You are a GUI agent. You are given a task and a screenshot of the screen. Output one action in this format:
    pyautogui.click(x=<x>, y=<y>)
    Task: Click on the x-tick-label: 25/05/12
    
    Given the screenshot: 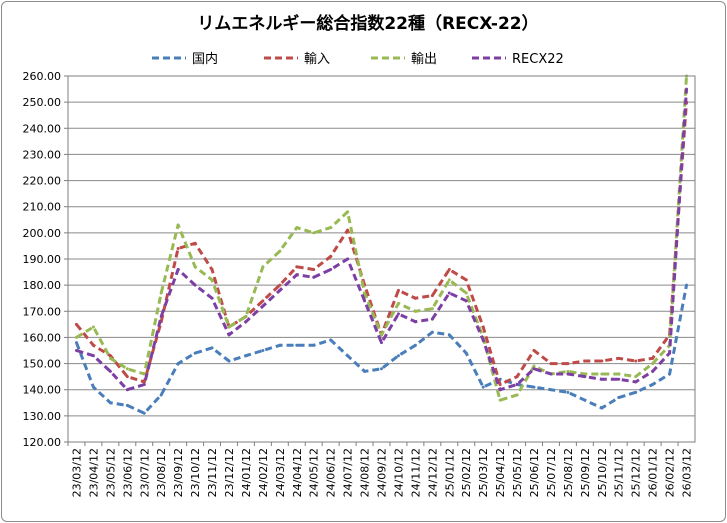 What is the action you would take?
    pyautogui.click(x=517, y=472)
    